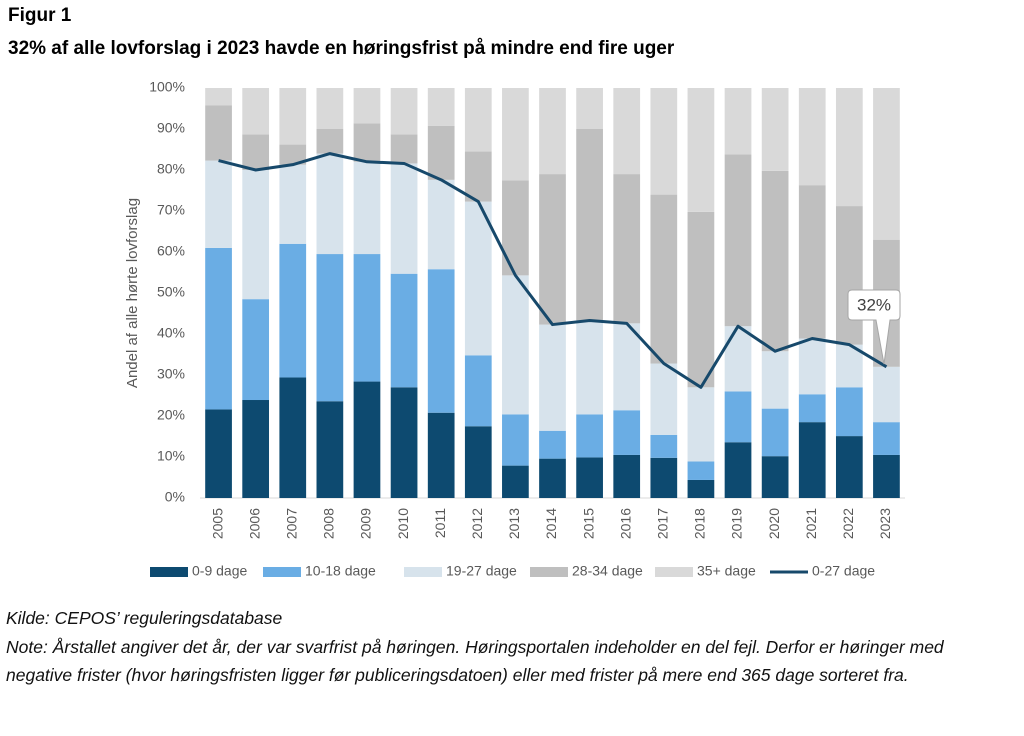 The height and width of the screenshot is (736, 1024). I want to click on x-tick-label: 2019, so click(737, 523).